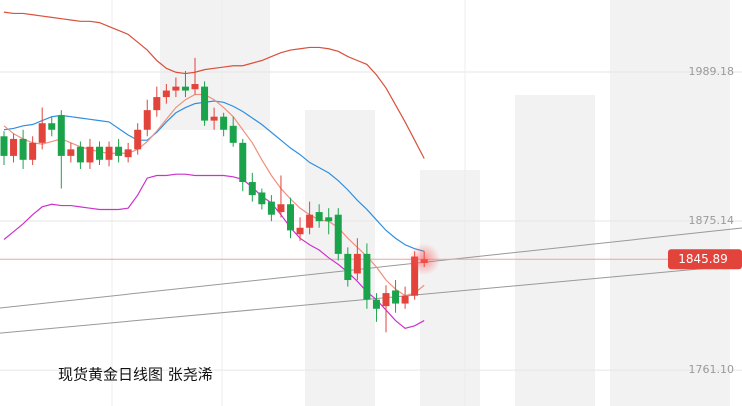 This screenshot has height=406, width=742. I want to click on last-price-label: 1845.89, so click(703, 259).